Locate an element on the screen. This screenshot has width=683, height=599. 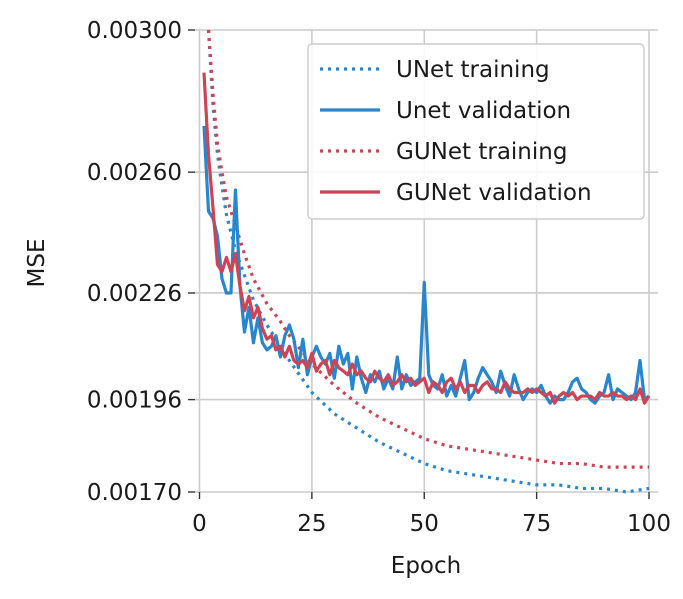
legend-label: UNet training is located at coordinates (473, 70).